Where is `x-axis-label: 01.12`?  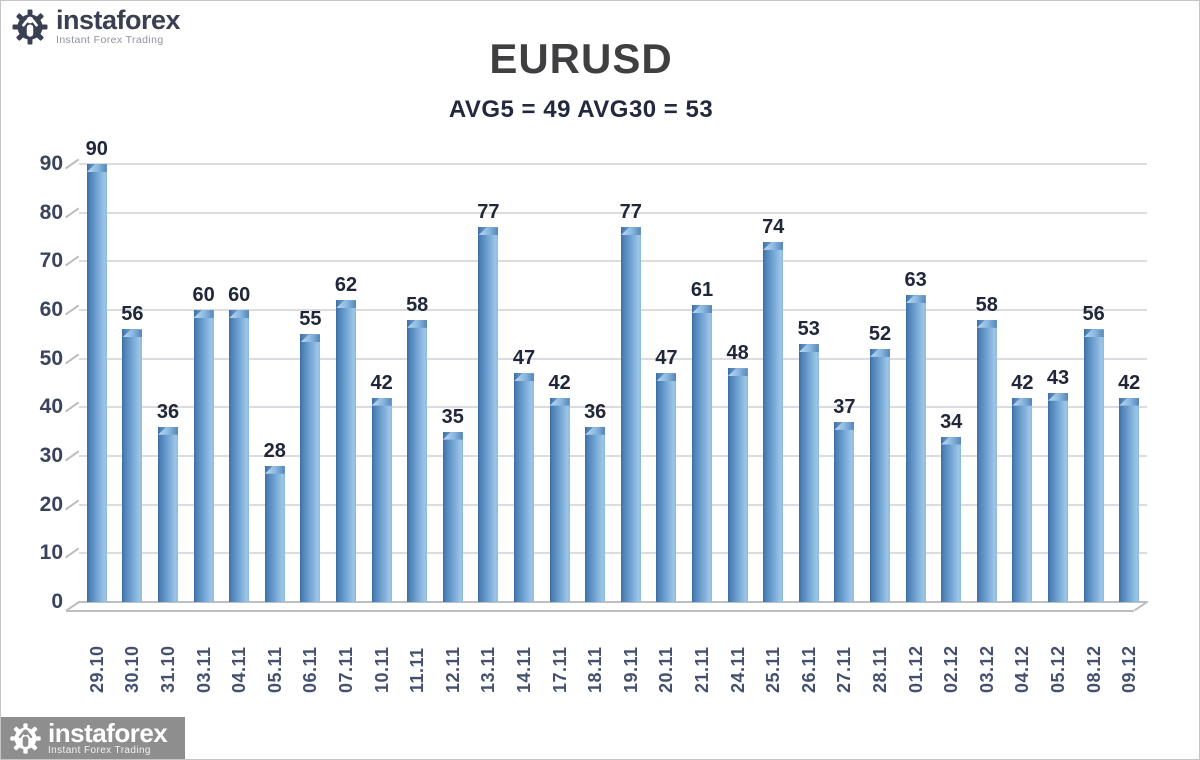 x-axis-label: 01.12 is located at coordinates (915, 669).